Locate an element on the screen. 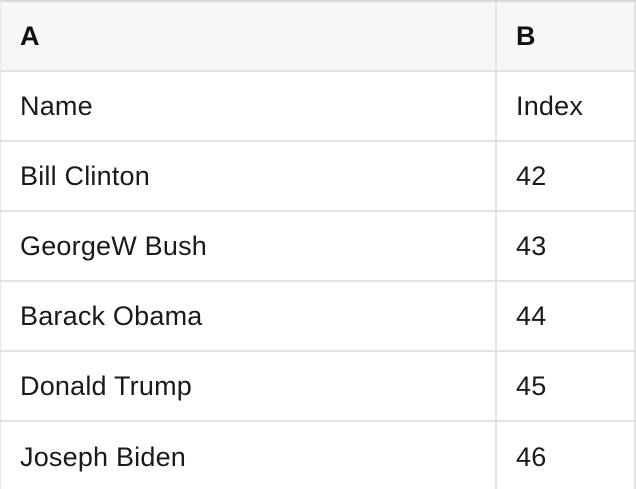  cell-b6: 46 is located at coordinates (566, 455).